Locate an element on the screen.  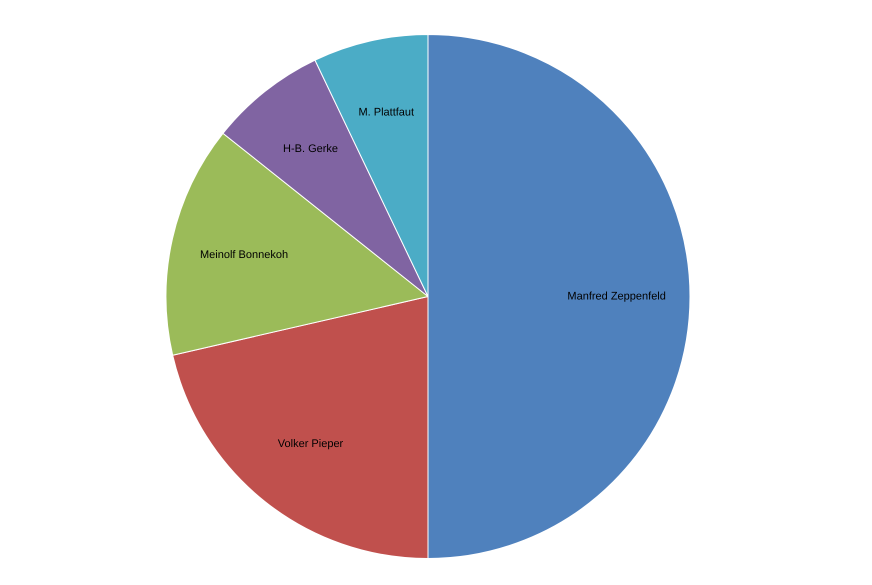
slice-label: Manfred Zeppenfeld is located at coordinates (616, 296).